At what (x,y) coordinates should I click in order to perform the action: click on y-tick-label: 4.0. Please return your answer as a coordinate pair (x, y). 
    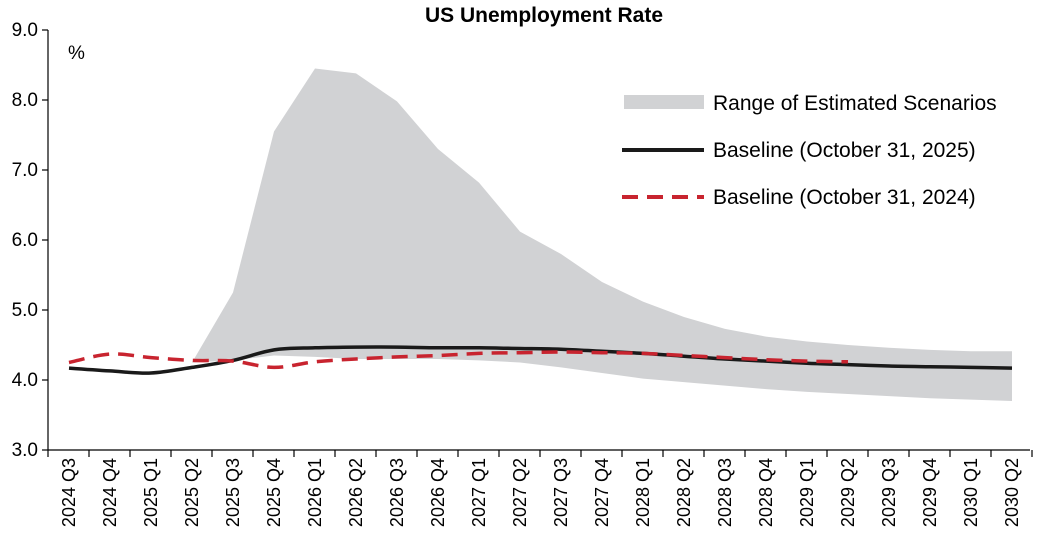
    Looking at the image, I should click on (25, 380).